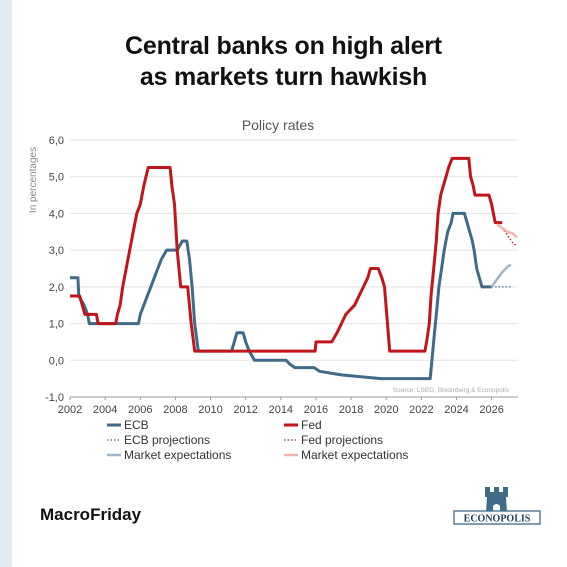 Image resolution: width=567 pixels, height=567 pixels. Describe the element at coordinates (91, 514) in the screenshot. I see `macrofriday-brand: MacroFriday` at that location.